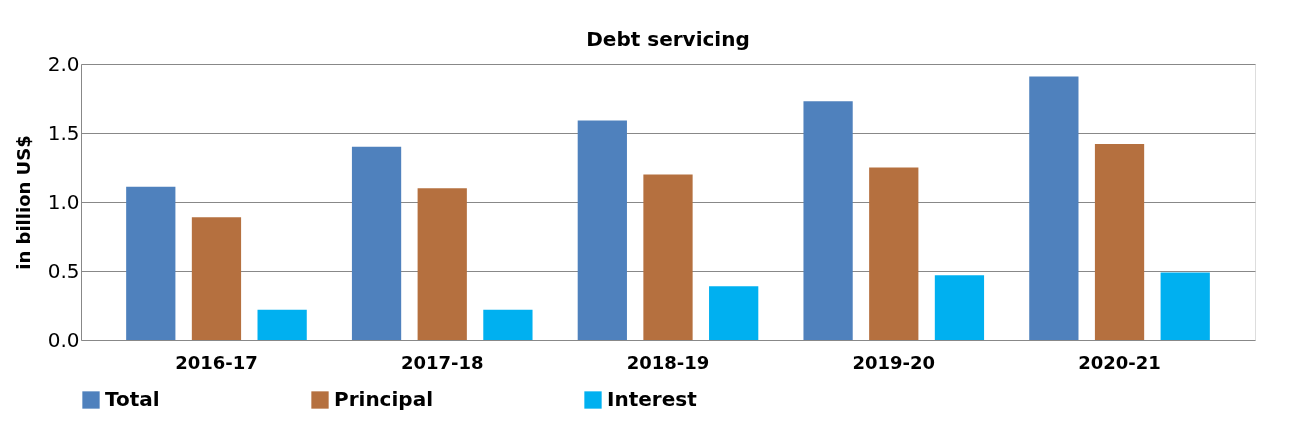 This screenshot has width=1293, height=437. I want to click on y-tick-label: 1.5, so click(63, 132).